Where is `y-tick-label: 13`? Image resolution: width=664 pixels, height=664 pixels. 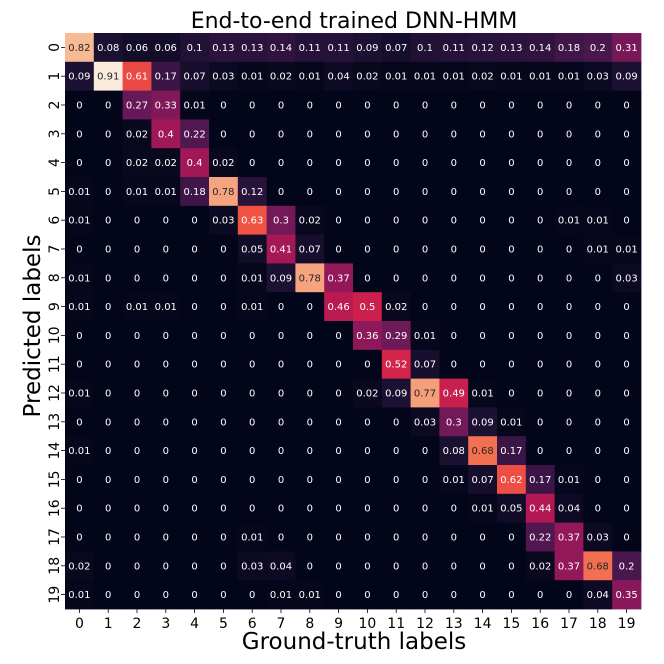
y-tick-label: 13 is located at coordinates (55, 422).